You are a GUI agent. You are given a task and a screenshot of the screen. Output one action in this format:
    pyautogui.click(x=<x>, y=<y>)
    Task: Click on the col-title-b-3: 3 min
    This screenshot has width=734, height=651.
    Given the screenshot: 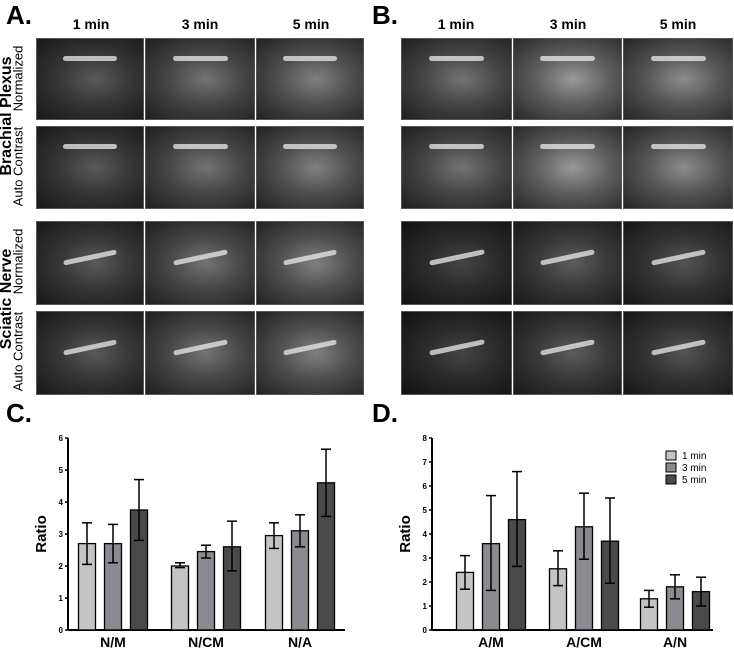 What is the action you would take?
    pyautogui.click(x=568, y=24)
    